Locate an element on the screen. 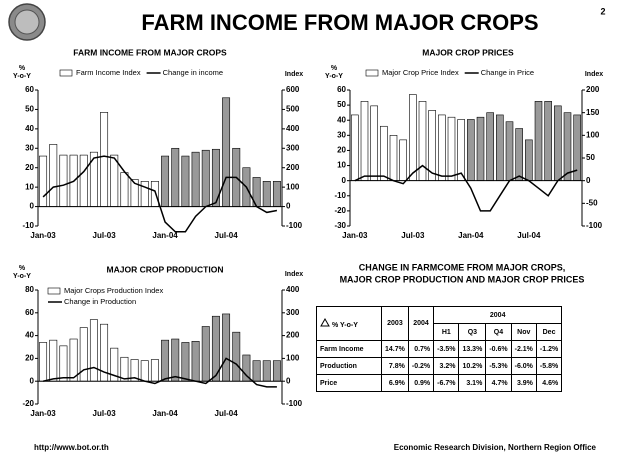 This screenshot has height=457, width=620. table-row: Price 6.9% 0.9% -6.7% 3.1% 4.7% 3.9% 4.6% is located at coordinates (439, 383).